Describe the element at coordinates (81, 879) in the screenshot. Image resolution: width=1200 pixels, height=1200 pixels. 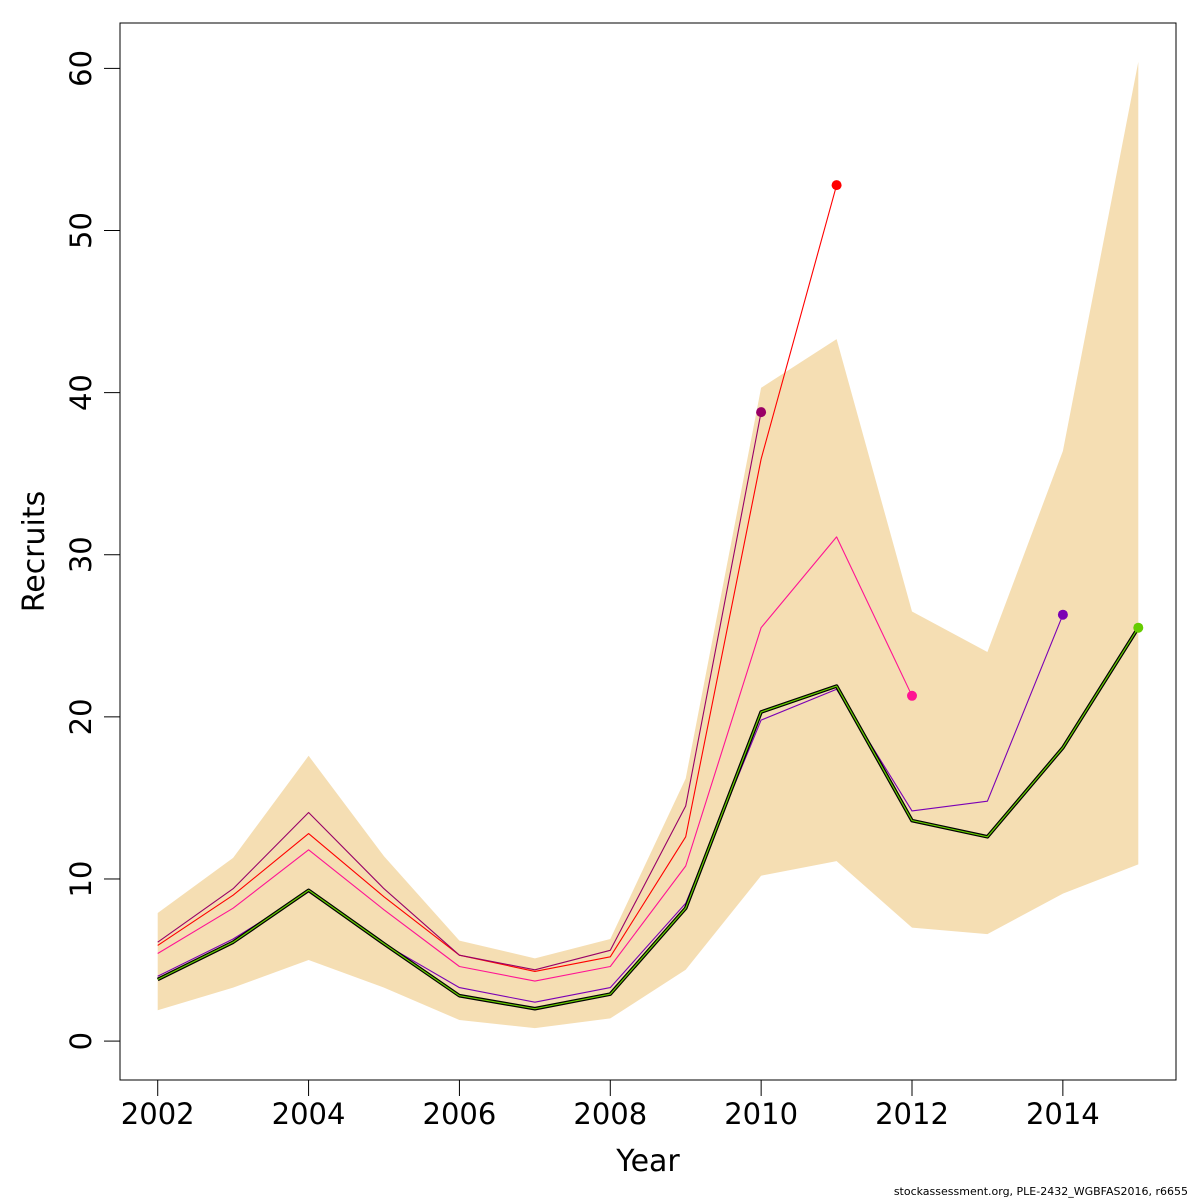
I see `y-tick-label: 10` at that location.